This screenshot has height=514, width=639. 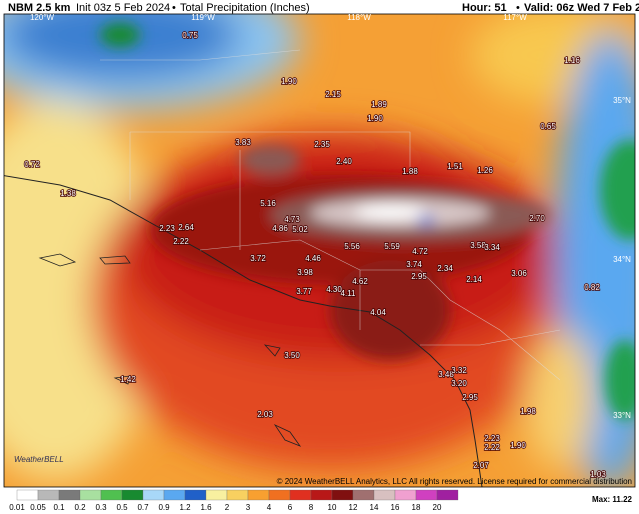 What do you see at coordinates (258, 258) in the screenshot?
I see `precip-value: 3.72` at bounding box center [258, 258].